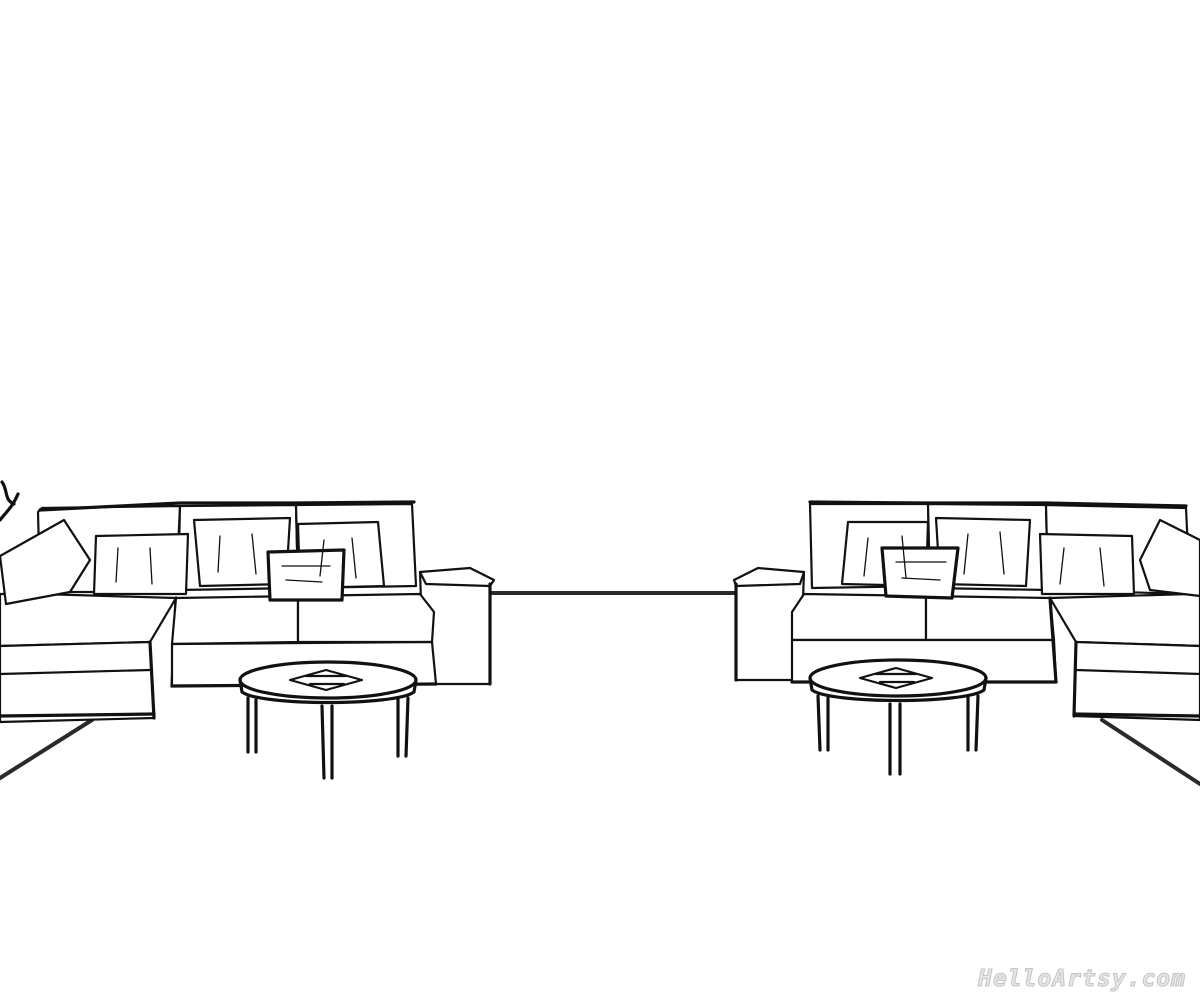 This screenshot has width=1200, height=1000. Describe the element at coordinates (769, 577) in the screenshot. I see `right-sofa-arm-top` at that location.